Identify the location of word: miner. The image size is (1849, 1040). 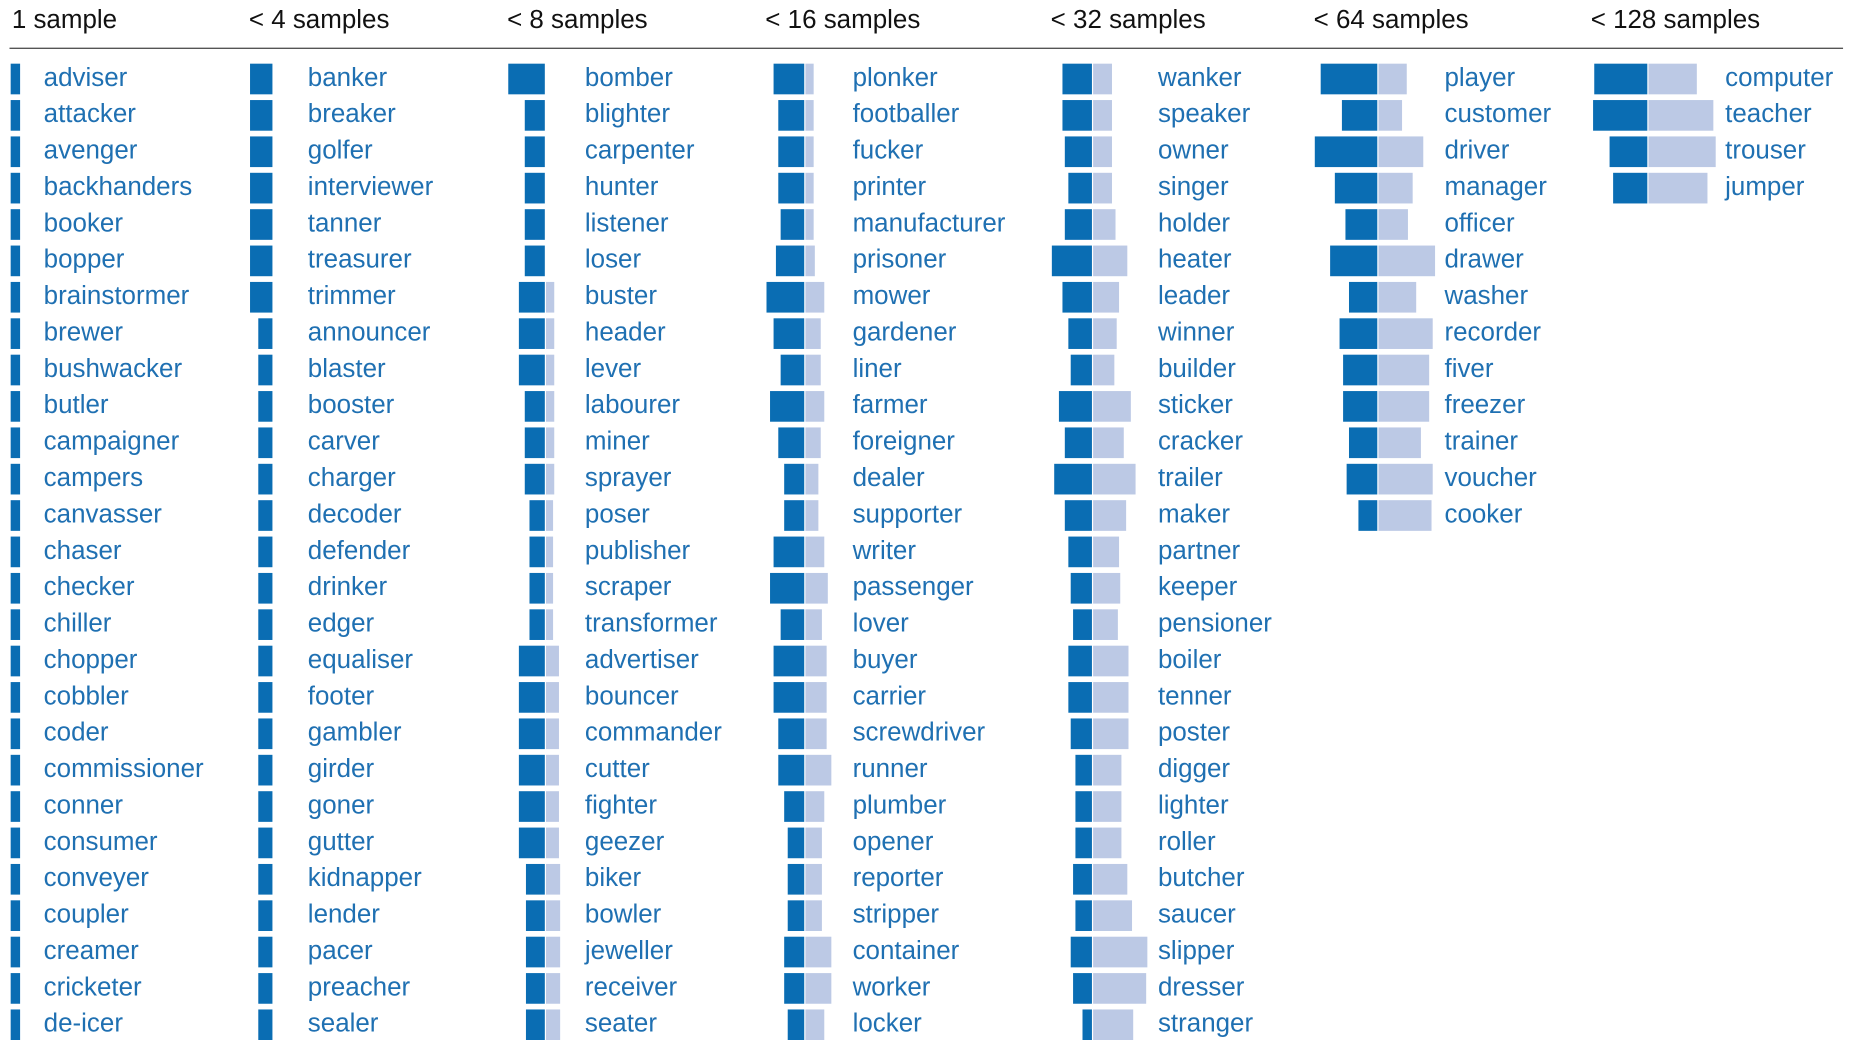
(617, 442).